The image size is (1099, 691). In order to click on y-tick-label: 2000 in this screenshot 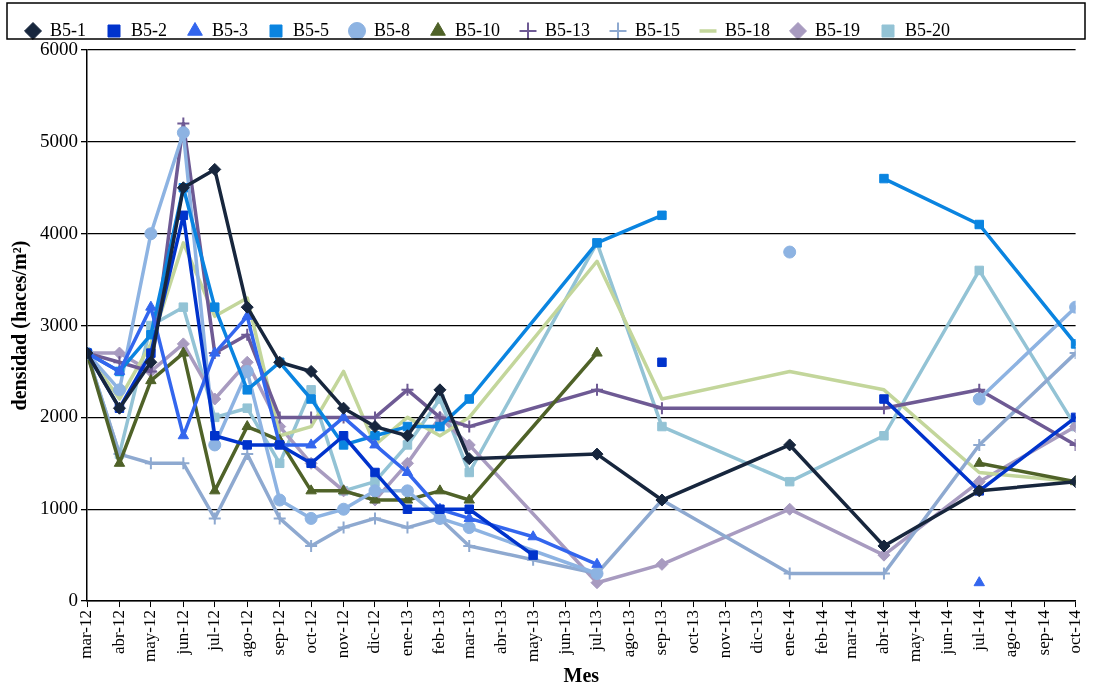, I will do `click(59, 416)`.